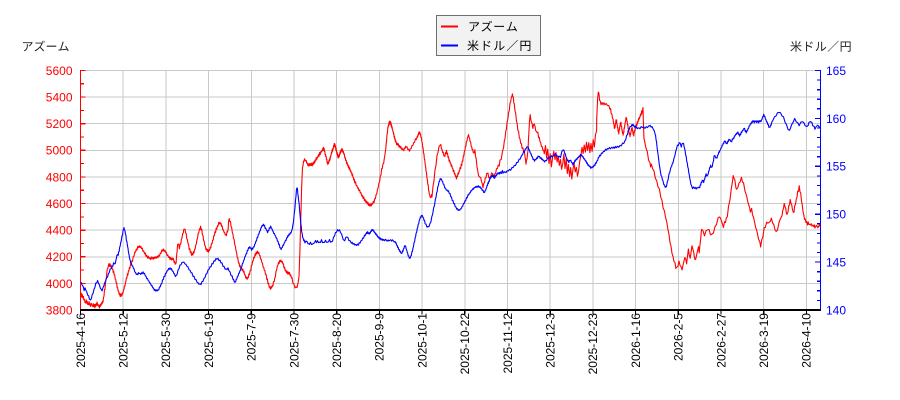 The image size is (900, 400). Describe the element at coordinates (593, 344) in the screenshot. I see `svg-text: 2025-12-23` at that location.